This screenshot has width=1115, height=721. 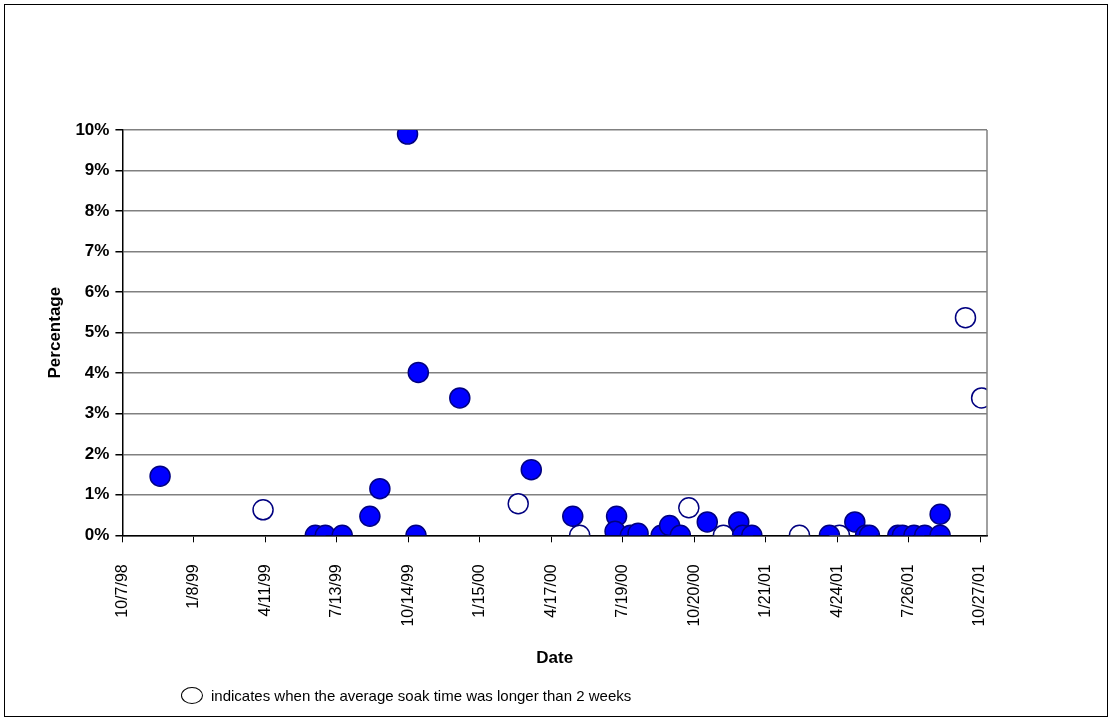 What do you see at coordinates (97, 413) in the screenshot?
I see `y-tick-label: 3%` at bounding box center [97, 413].